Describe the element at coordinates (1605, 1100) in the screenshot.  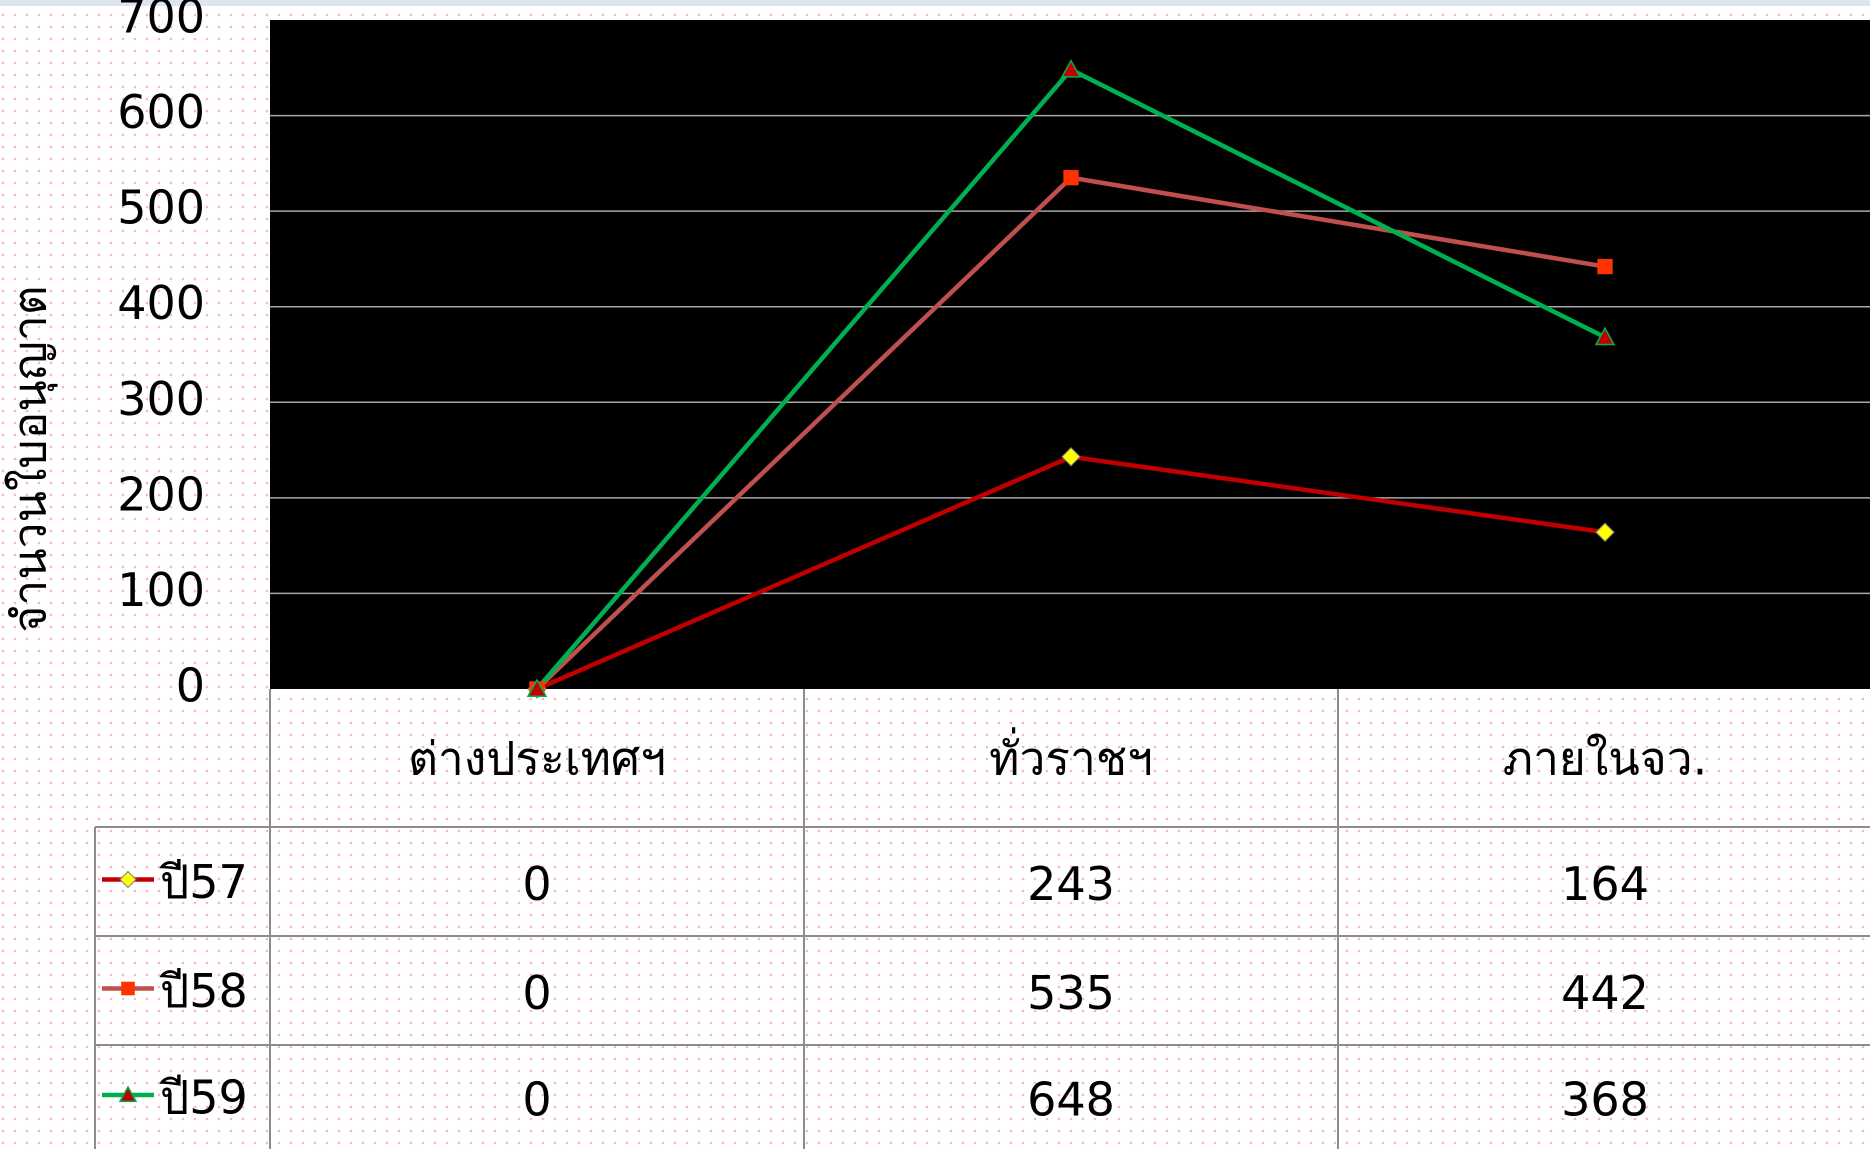
I see `table-value: 368` at that location.